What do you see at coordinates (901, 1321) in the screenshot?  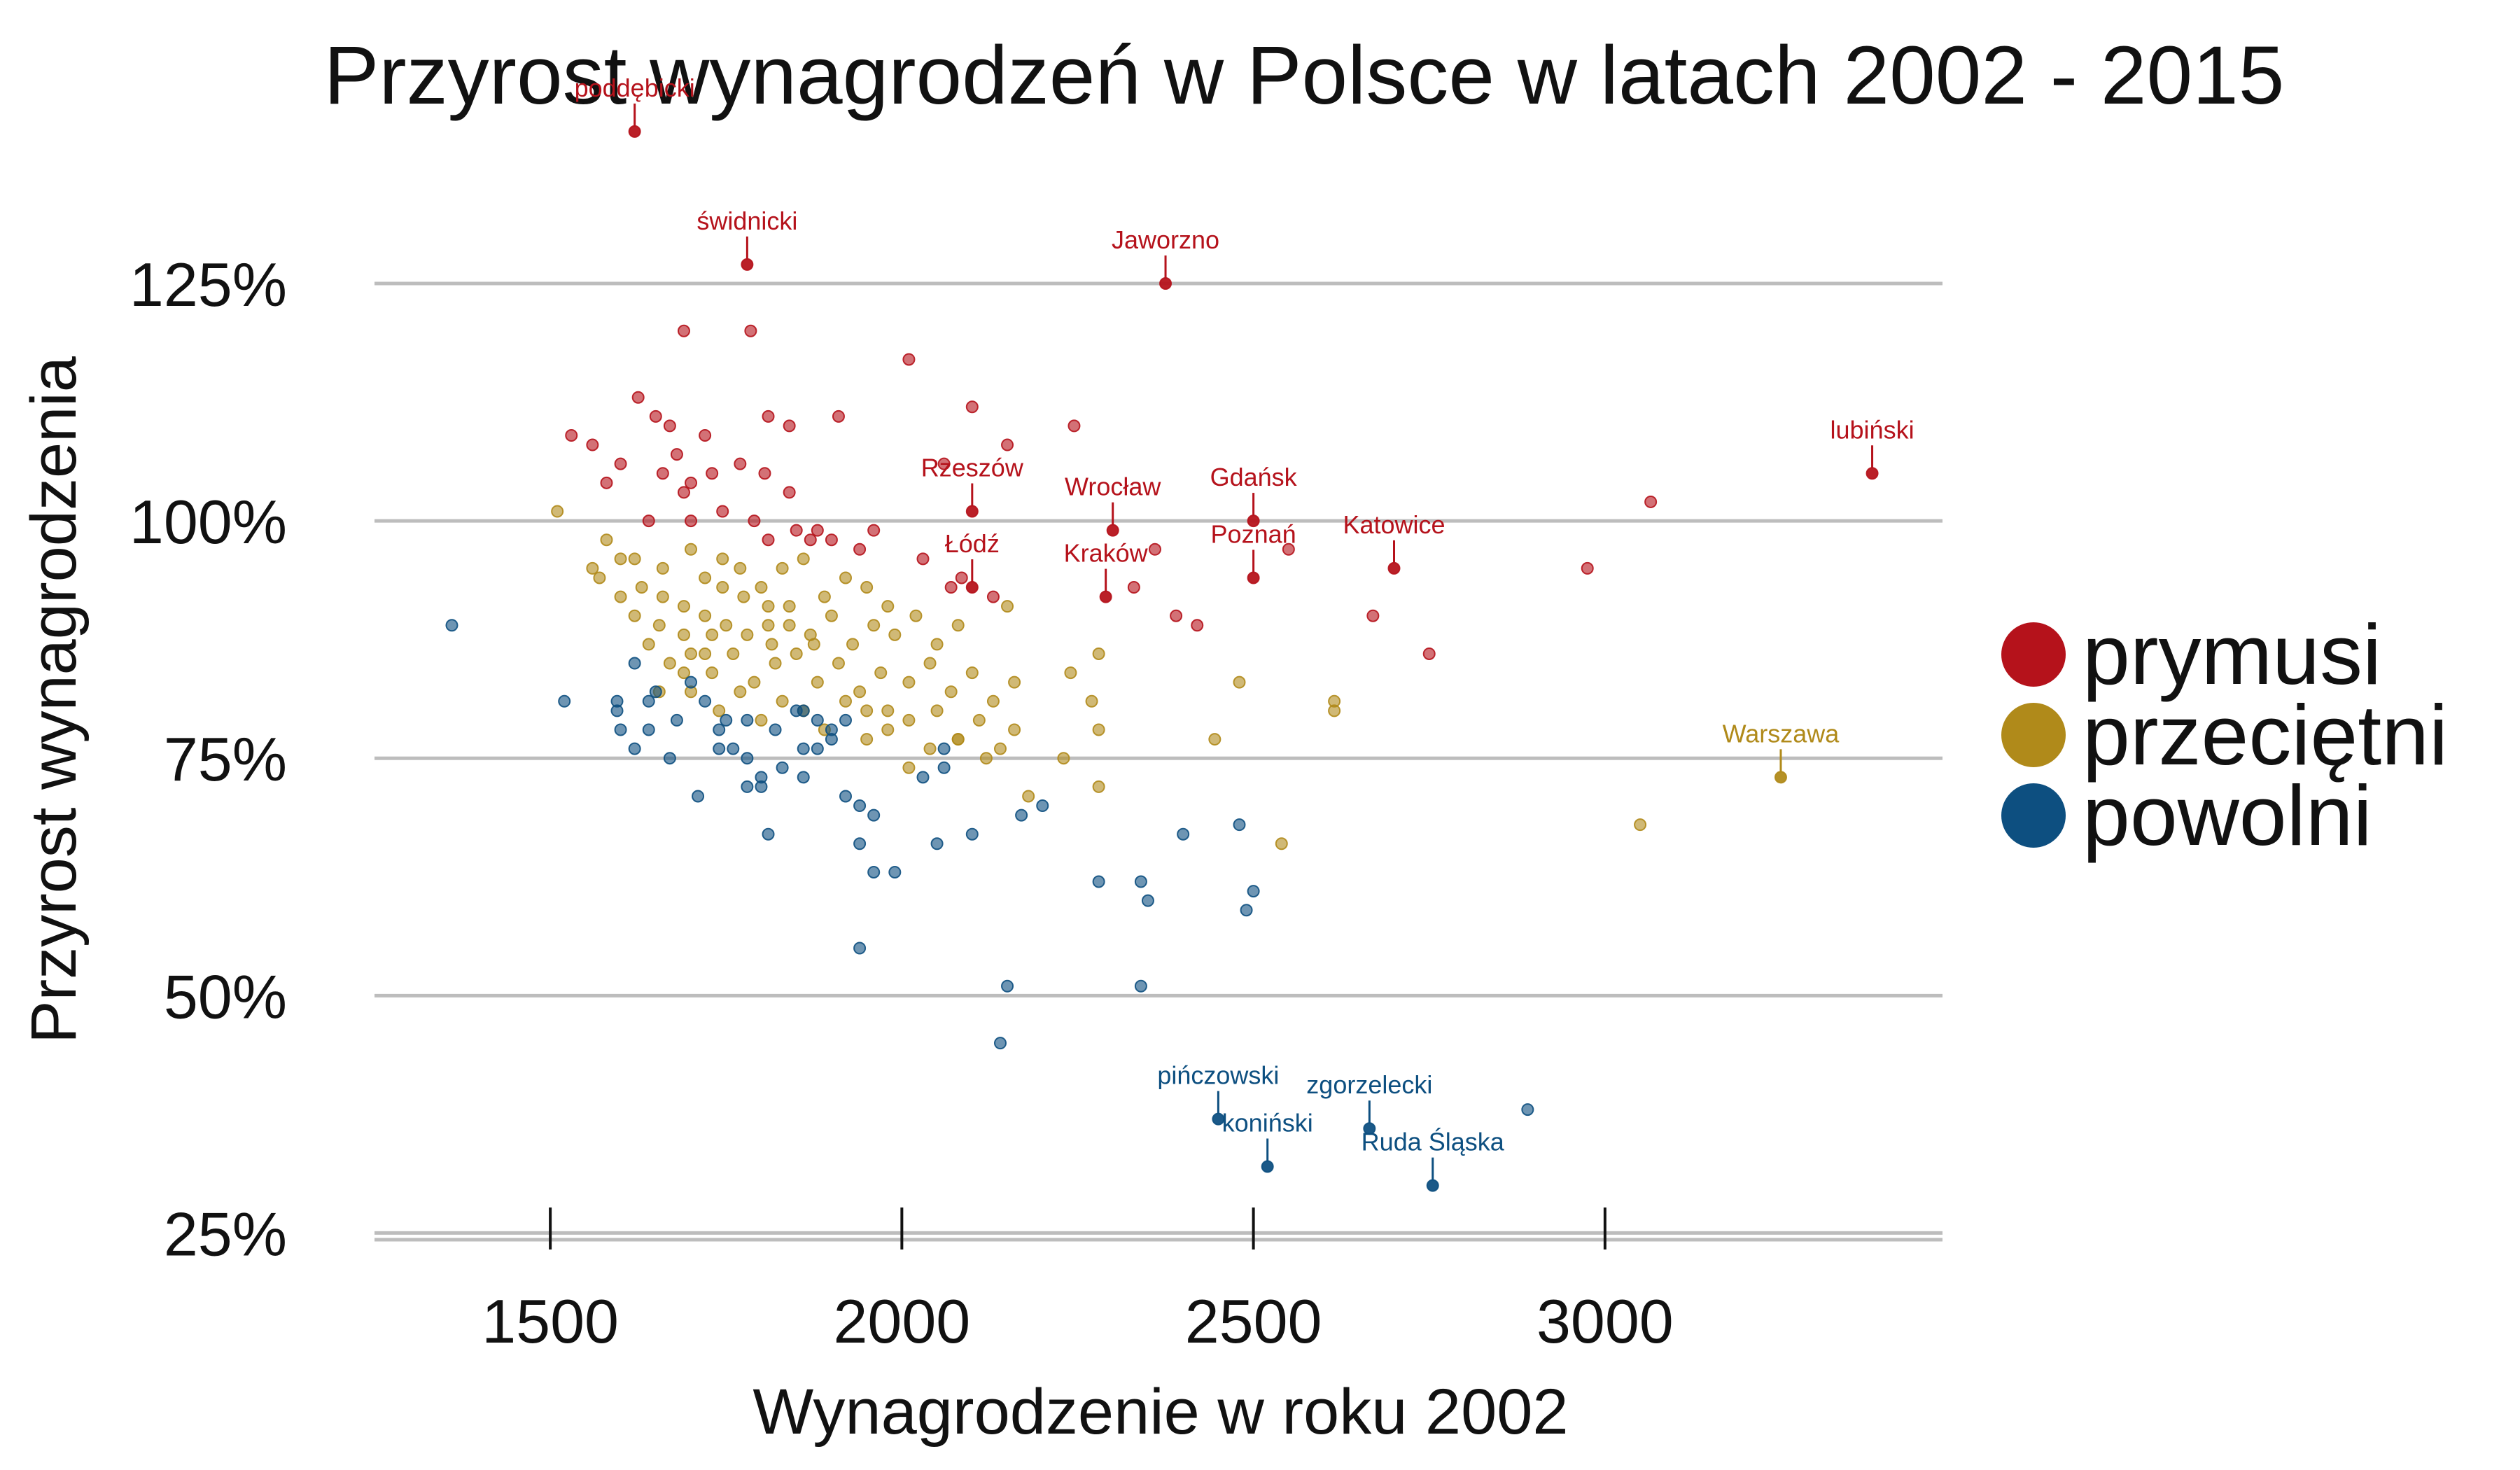 I see `x-tick-label: 2000` at bounding box center [901, 1321].